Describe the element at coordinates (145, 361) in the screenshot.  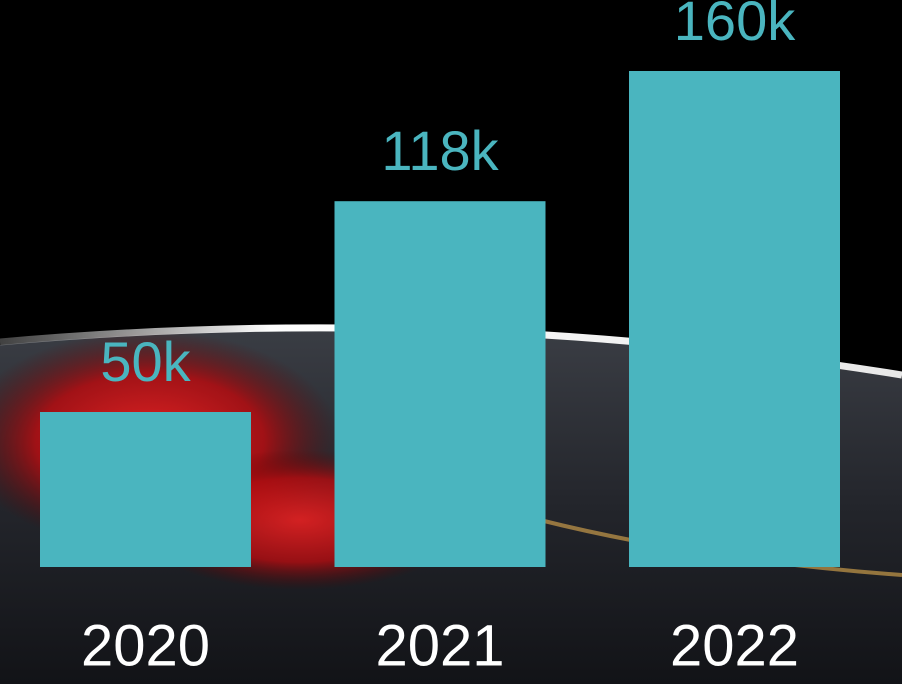
I see `value-label: 50k` at that location.